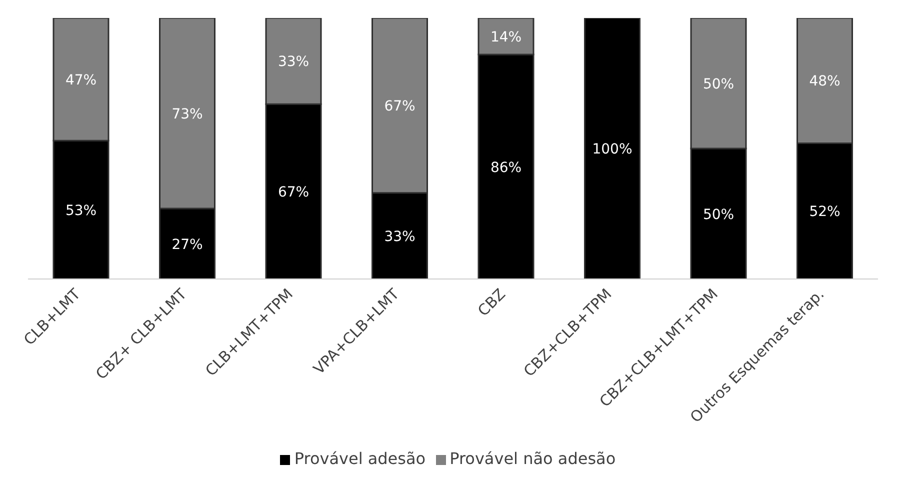  What do you see at coordinates (360, 458) in the screenshot?
I see `legend-label: Provável adesão` at bounding box center [360, 458].